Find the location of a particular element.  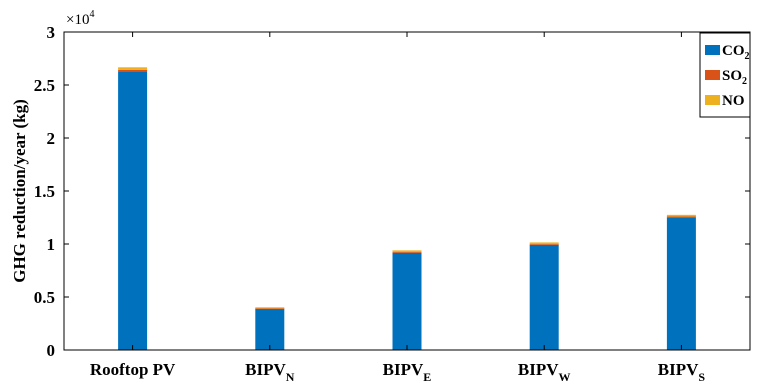

y-tick-label: 3 is located at coordinates (51, 32).